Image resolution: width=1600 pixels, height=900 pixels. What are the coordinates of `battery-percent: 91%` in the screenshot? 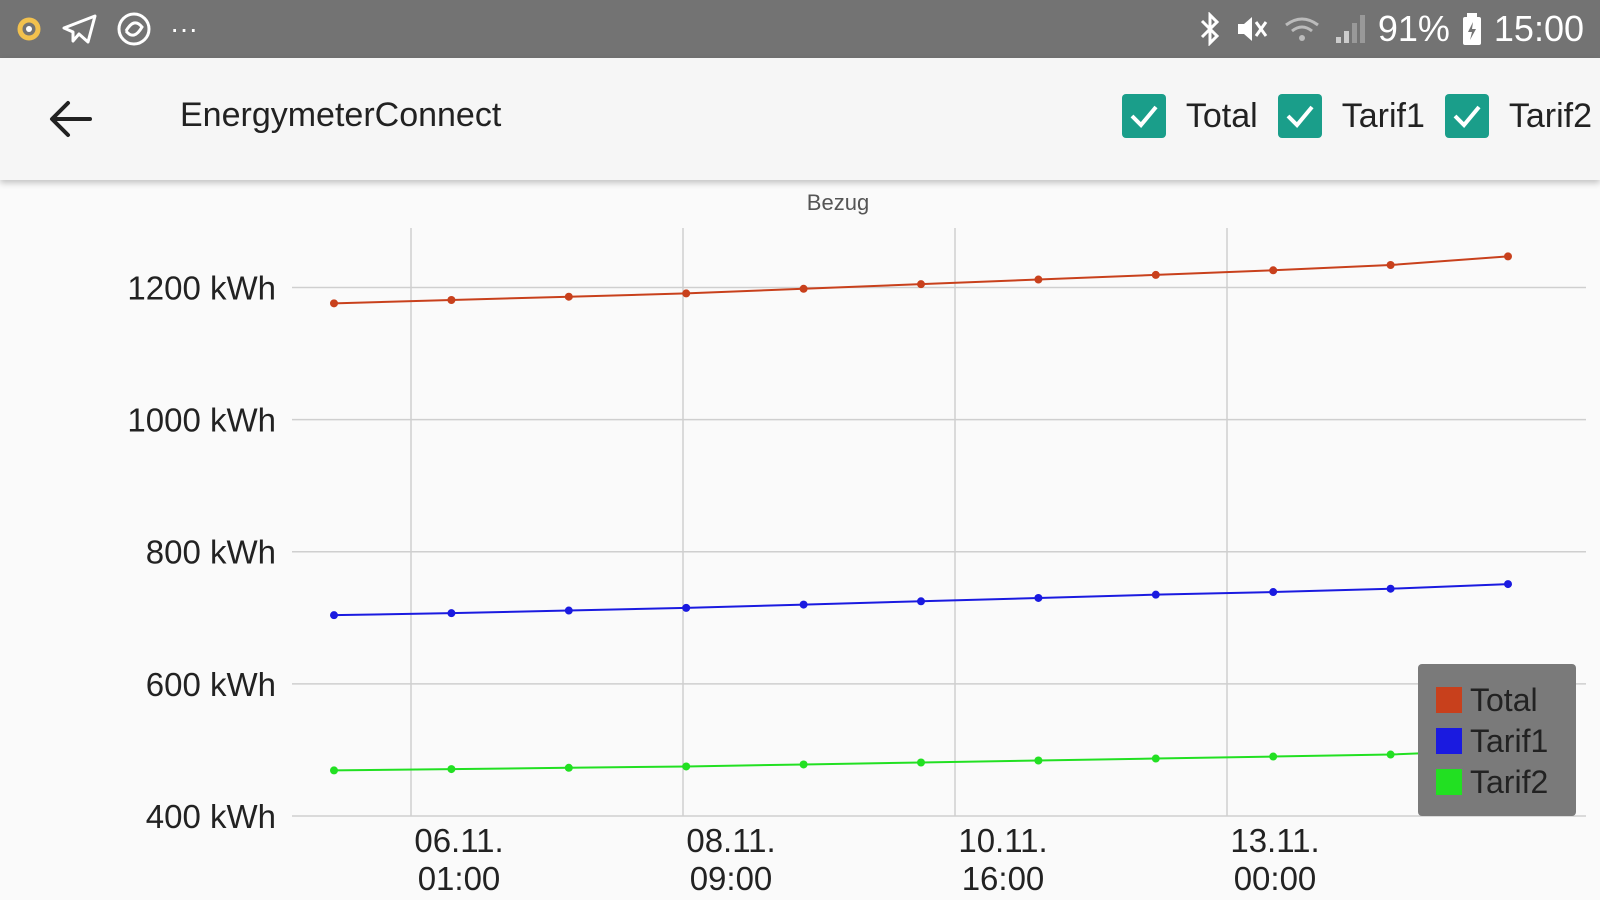 It's located at (1413, 28).